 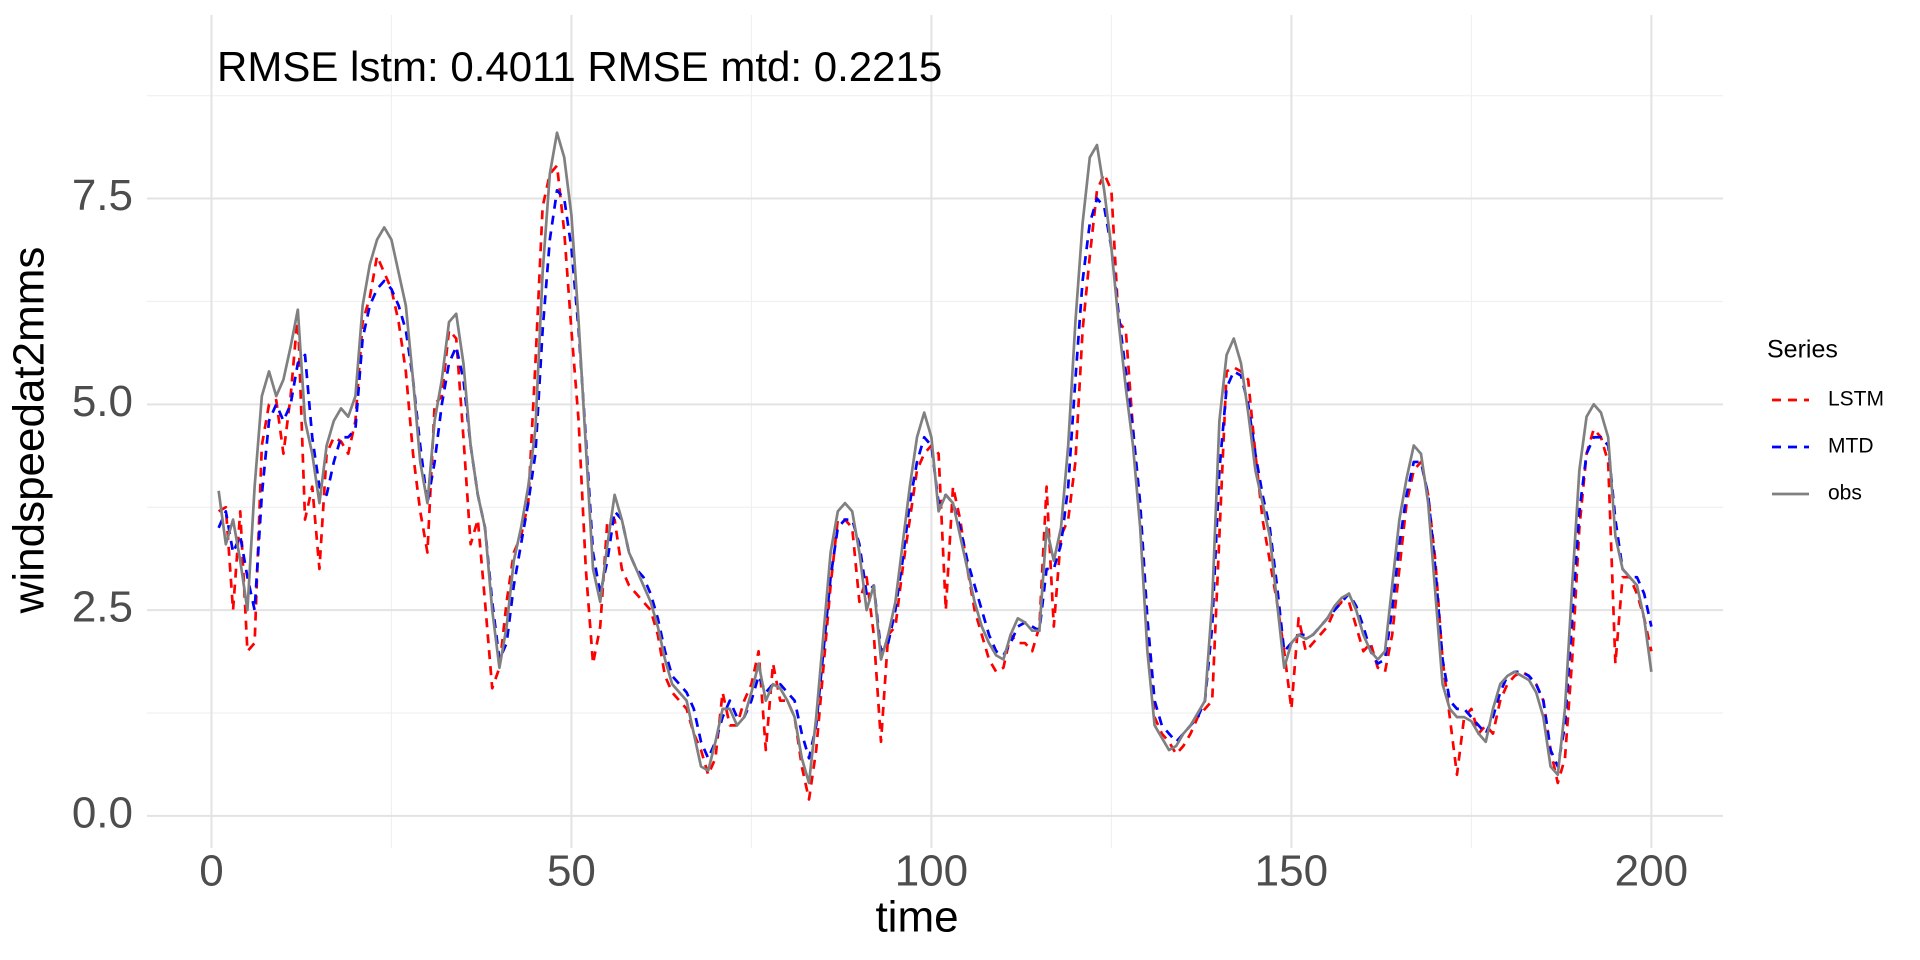 What do you see at coordinates (102, 607) in the screenshot?
I see `y-tick-label: 2.5` at bounding box center [102, 607].